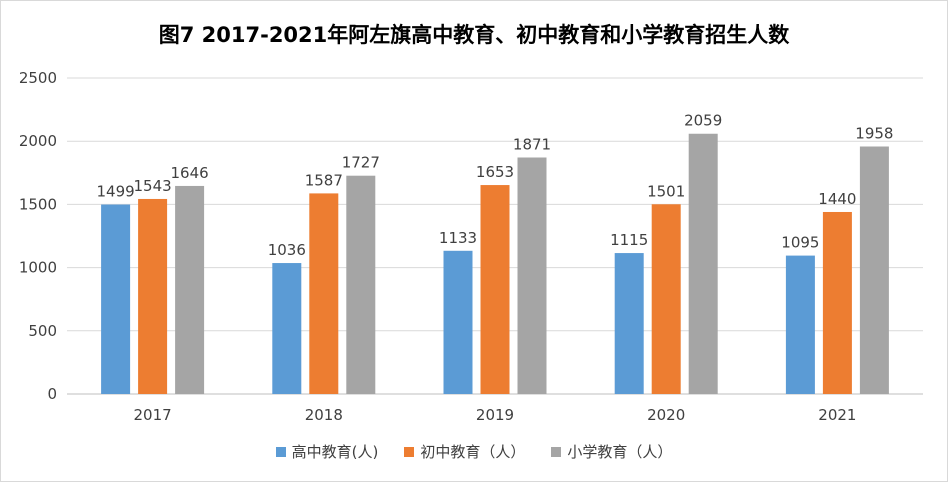 This screenshot has height=482, width=948. What do you see at coordinates (532, 145) in the screenshot?
I see `data-label: 1871` at bounding box center [532, 145].